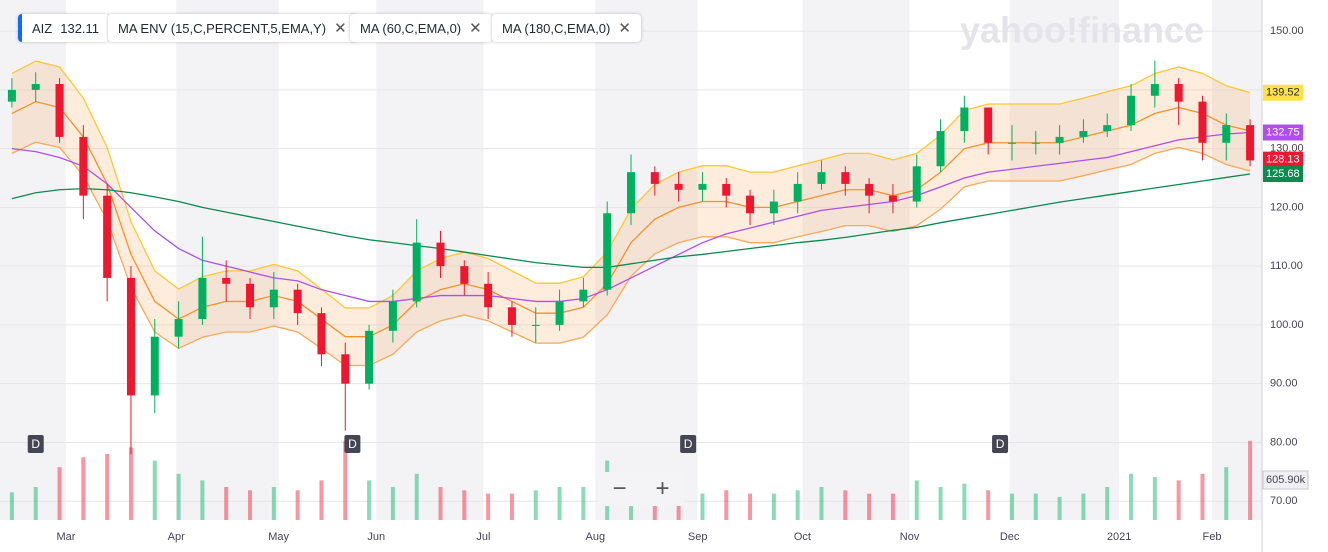 The image size is (1328, 552). I want to click on x-tick-label: Dec, so click(1010, 537).